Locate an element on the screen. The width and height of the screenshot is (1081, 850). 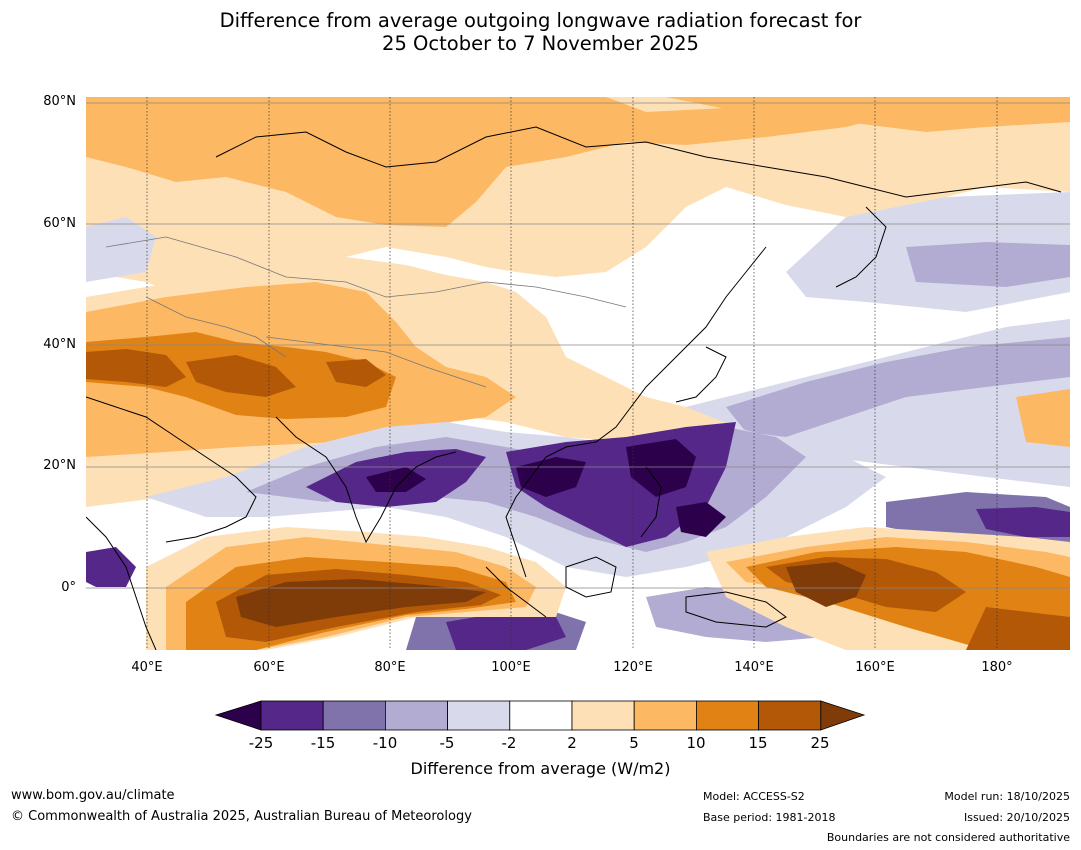
colorbar-tick-neg15: -15 is located at coordinates (323, 743).